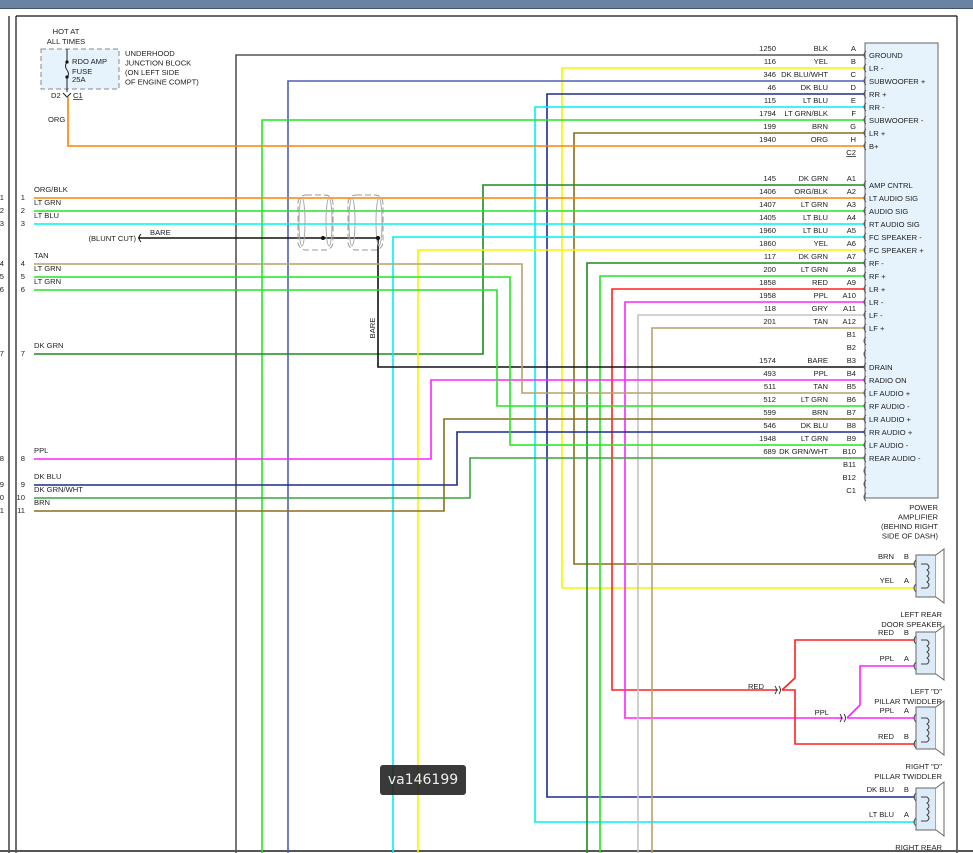 The width and height of the screenshot is (973, 853). Describe the element at coordinates (908, 701) in the screenshot. I see `speaker-name: PILLAR TWIDDLER` at that location.